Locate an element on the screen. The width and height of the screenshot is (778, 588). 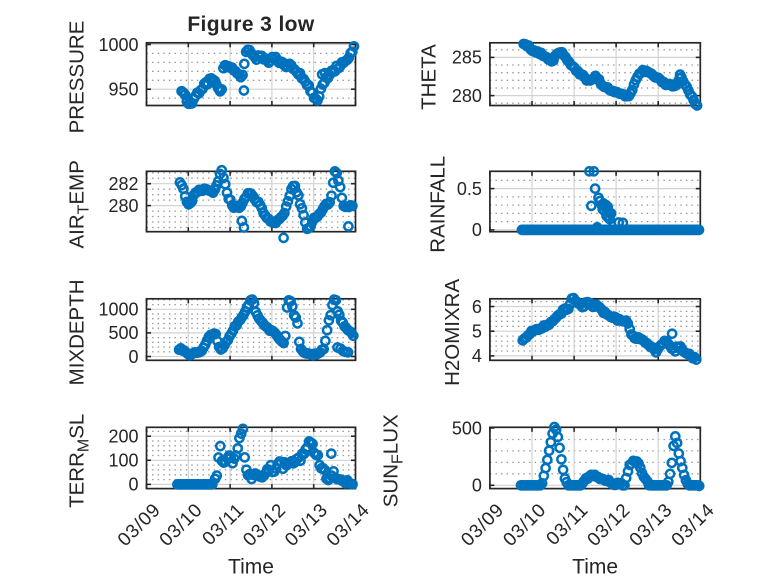
svg-text: 285 is located at coordinates (467, 58).